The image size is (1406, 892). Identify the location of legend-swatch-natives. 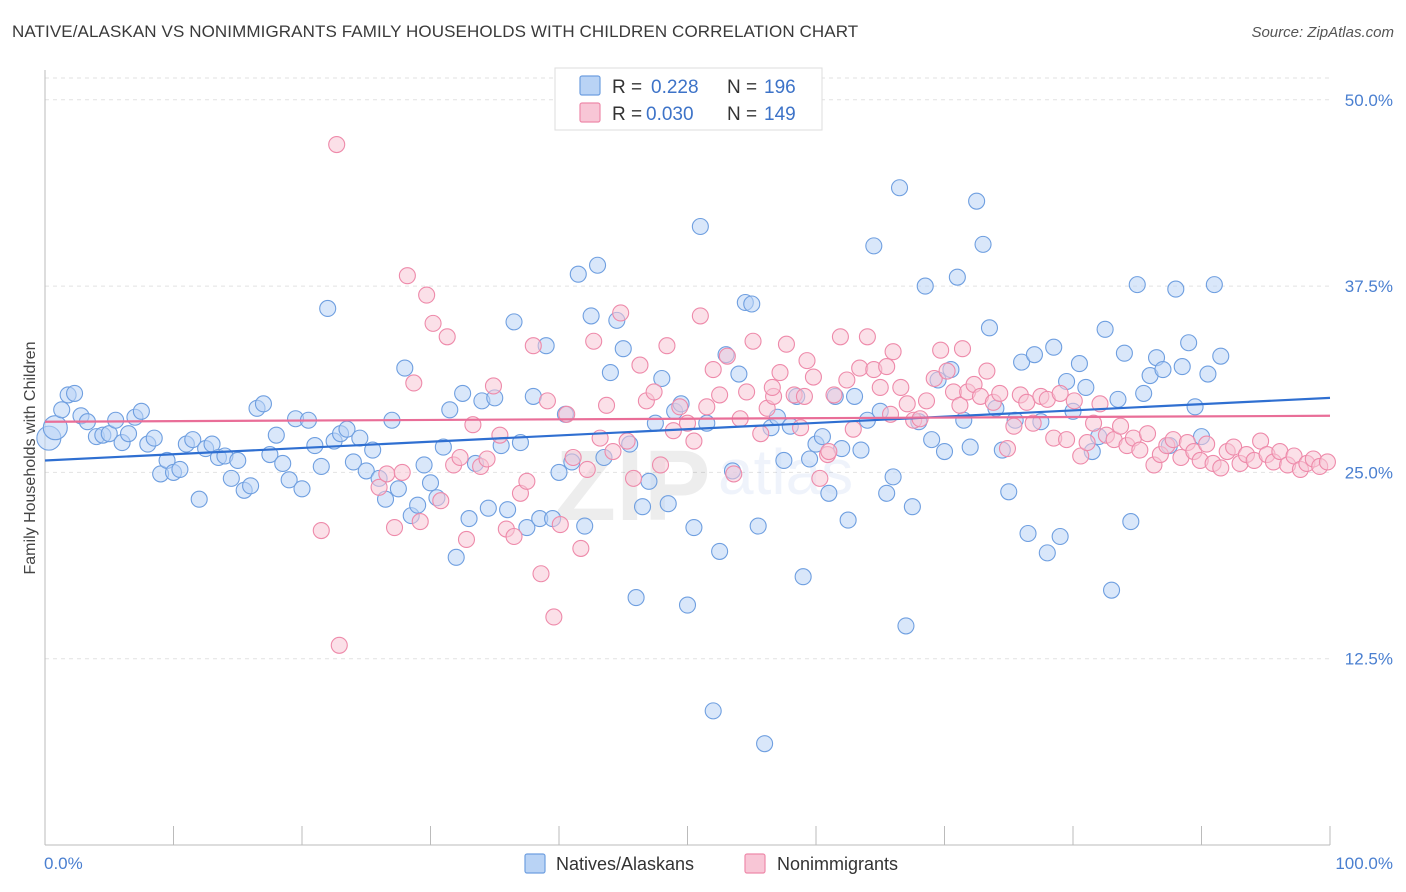
(590, 85).